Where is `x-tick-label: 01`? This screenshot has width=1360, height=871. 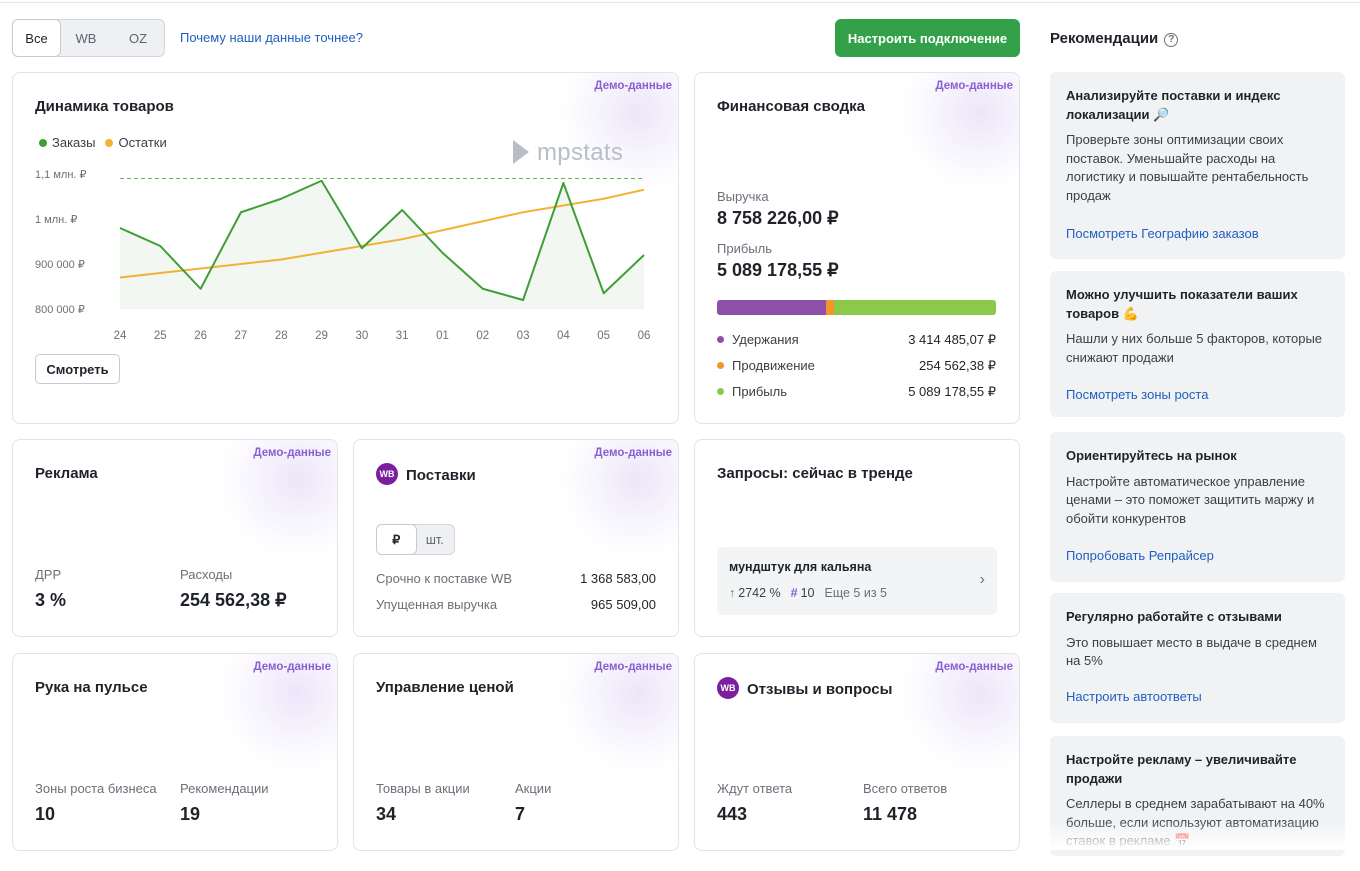 x-tick-label: 01 is located at coordinates (442, 336).